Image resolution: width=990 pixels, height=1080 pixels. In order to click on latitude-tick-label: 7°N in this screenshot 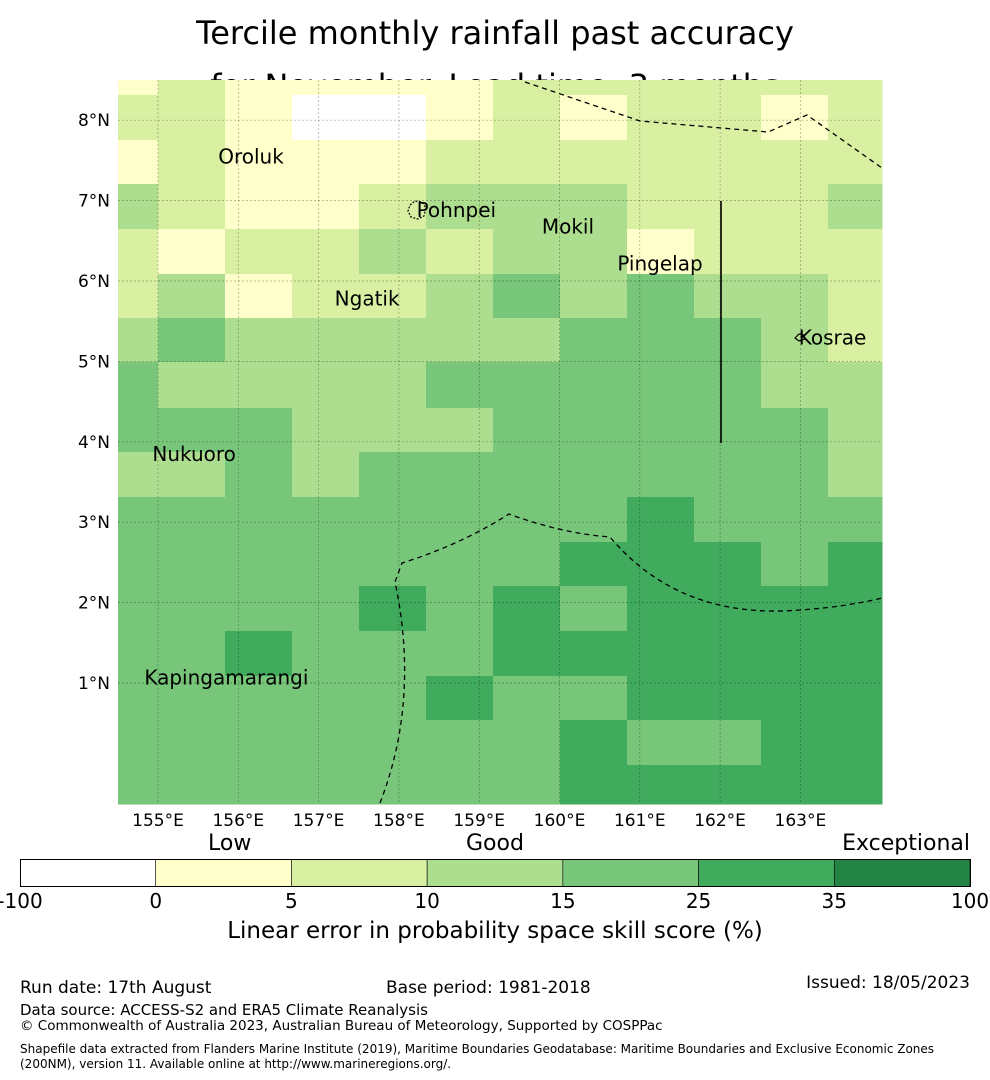, I will do `click(94, 202)`.